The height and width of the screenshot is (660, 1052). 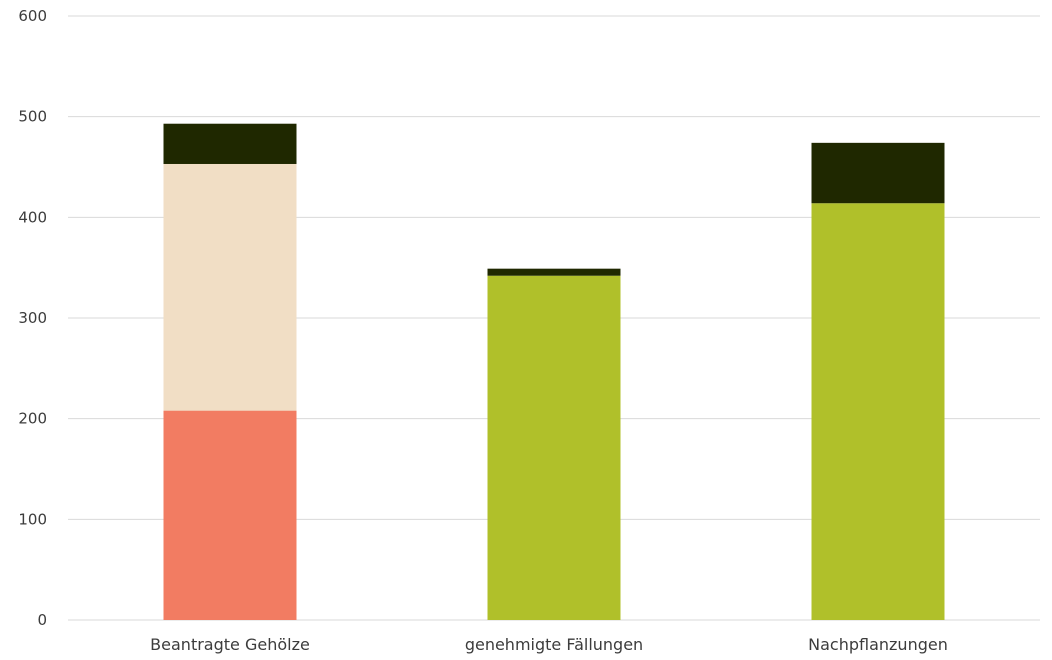 I want to click on x-category-label: Nachpflanzungen, so click(x=878, y=644).